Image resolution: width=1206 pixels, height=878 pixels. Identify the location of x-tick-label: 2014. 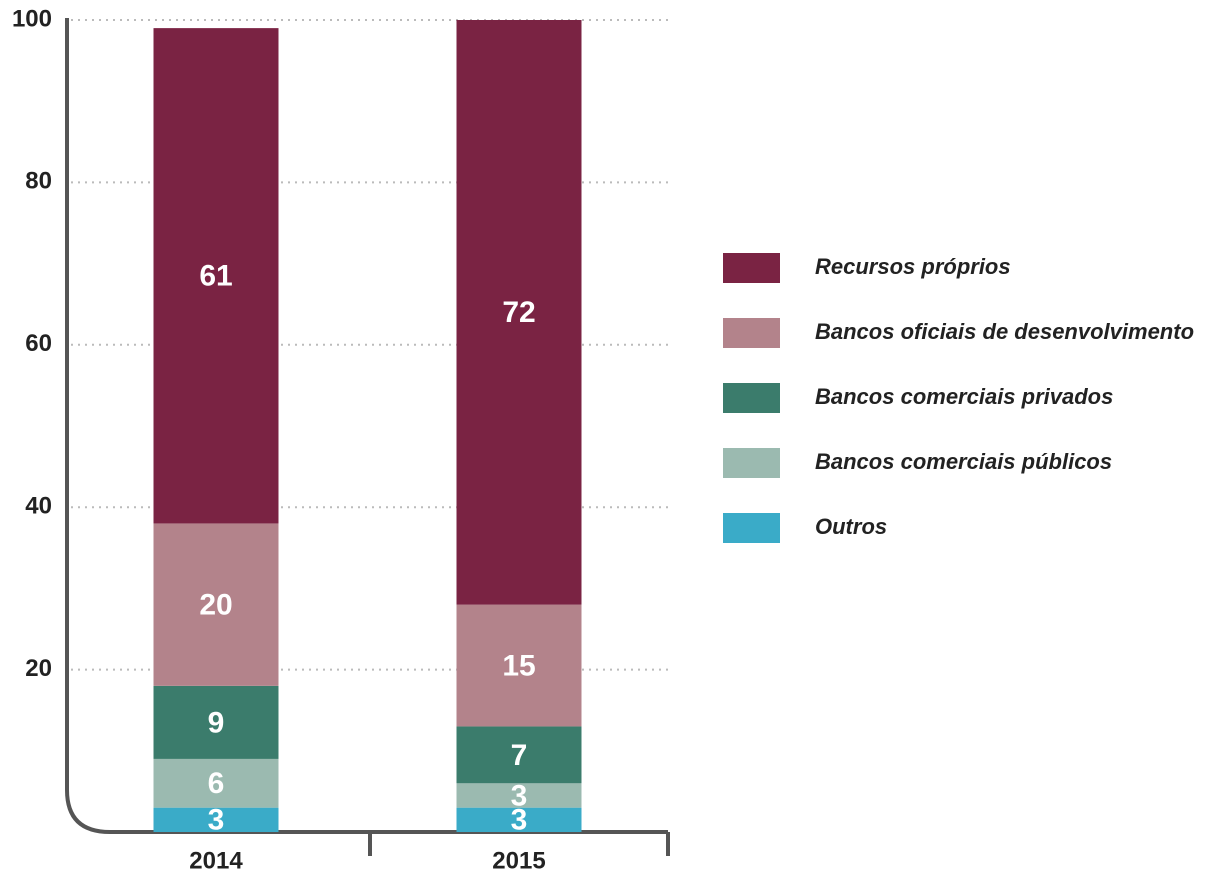
(216, 860).